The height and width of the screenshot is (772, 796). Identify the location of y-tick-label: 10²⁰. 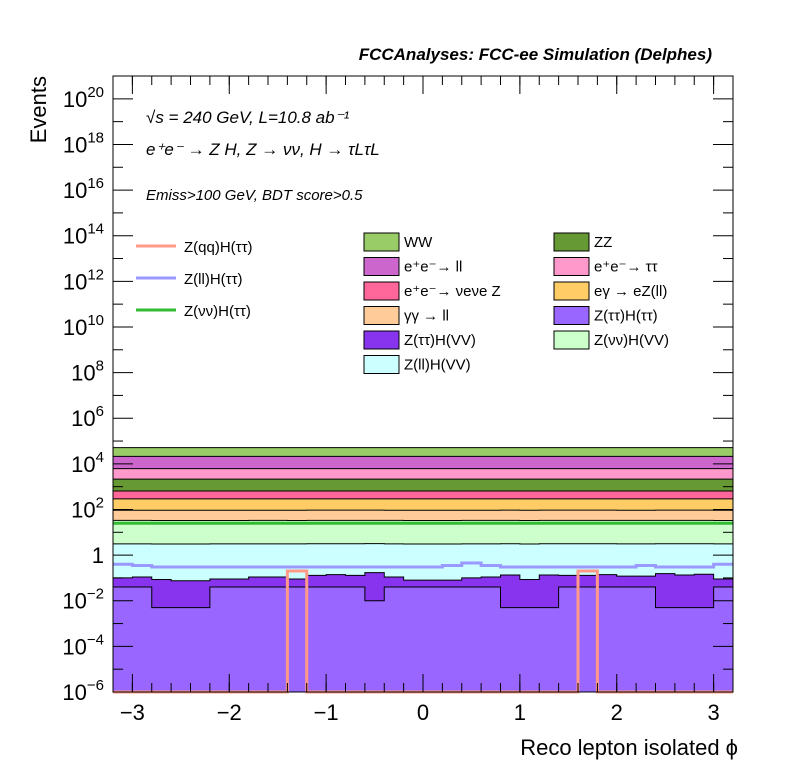
(83, 98).